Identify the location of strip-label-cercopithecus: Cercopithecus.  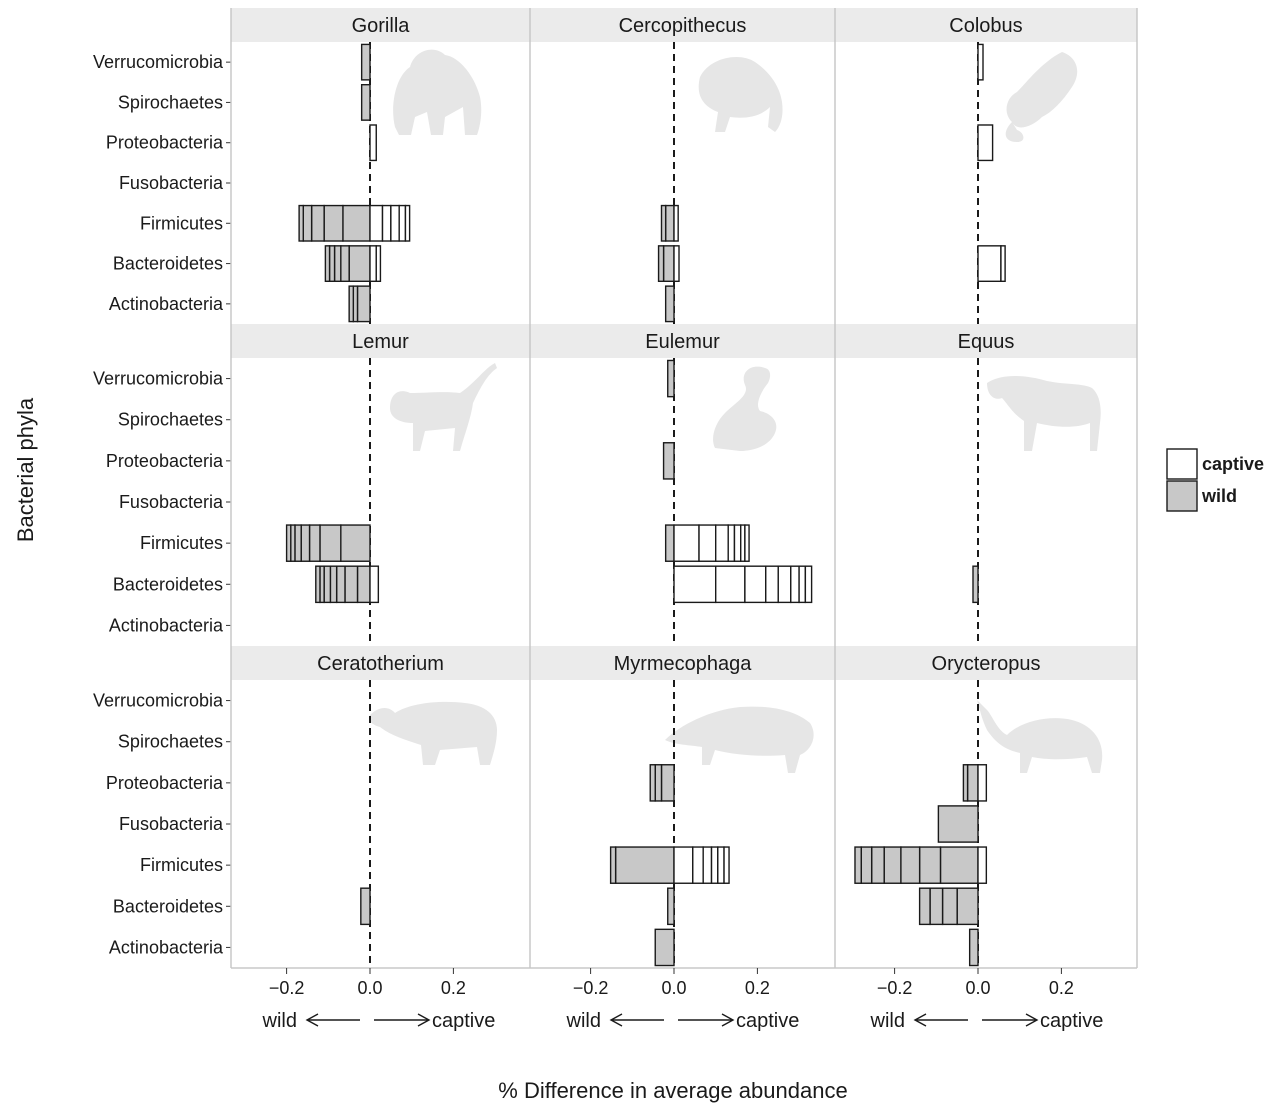
(683, 26).